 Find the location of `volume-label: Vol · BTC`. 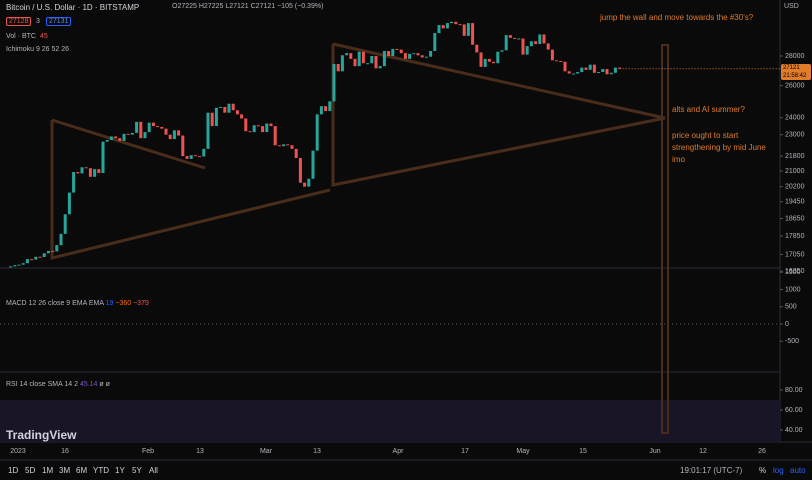

volume-label: Vol · BTC is located at coordinates (21, 36).